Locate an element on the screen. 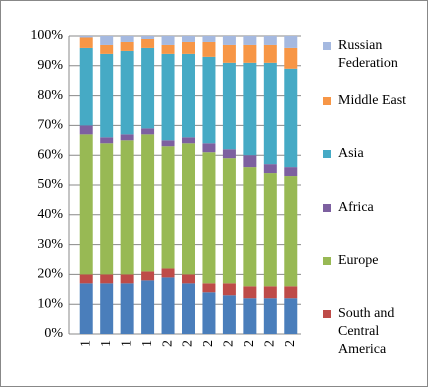  legend-label: Asia is located at coordinates (351, 153).